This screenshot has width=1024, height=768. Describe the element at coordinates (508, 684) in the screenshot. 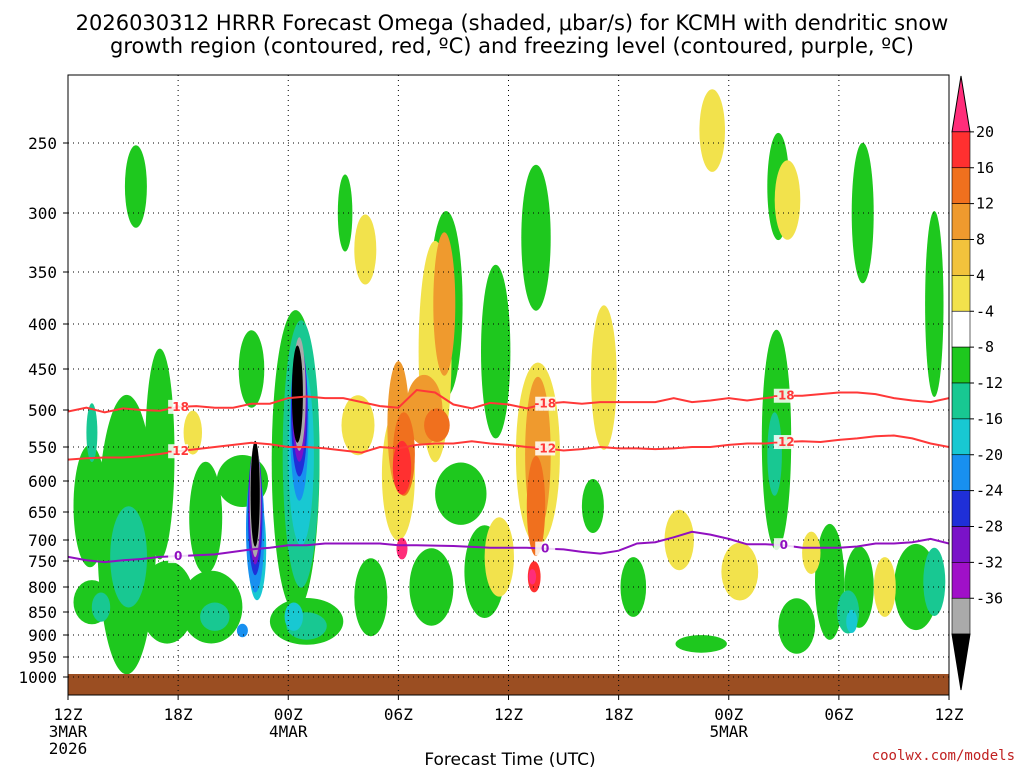

I see `ground-surface` at that location.